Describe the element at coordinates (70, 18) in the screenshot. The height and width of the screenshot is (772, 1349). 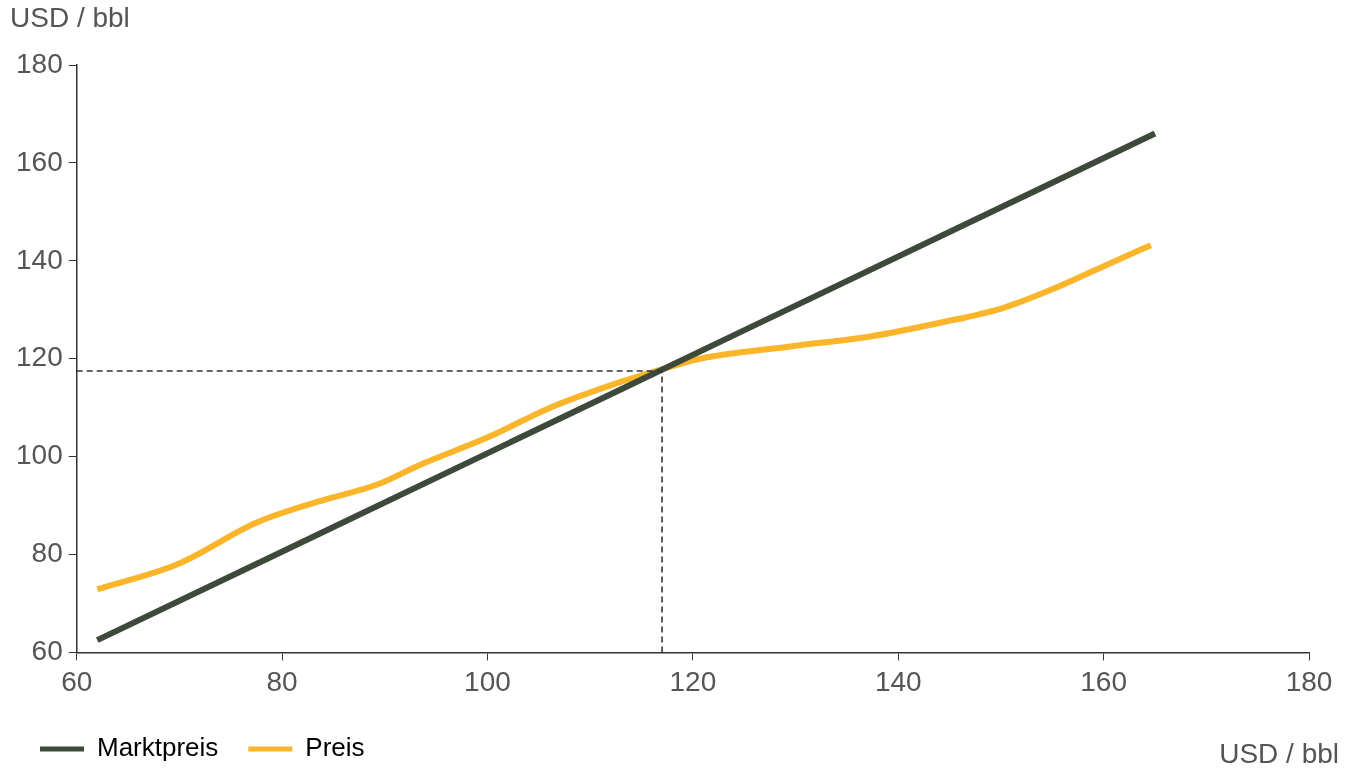
I see `y-axis-title: USD / bbl` at that location.